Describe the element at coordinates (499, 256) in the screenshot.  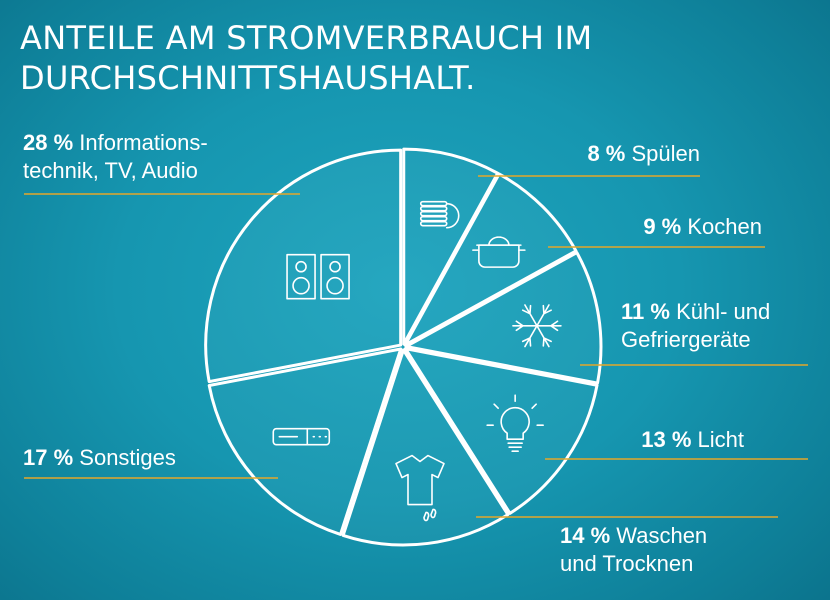
I see `pot-body-shape` at that location.